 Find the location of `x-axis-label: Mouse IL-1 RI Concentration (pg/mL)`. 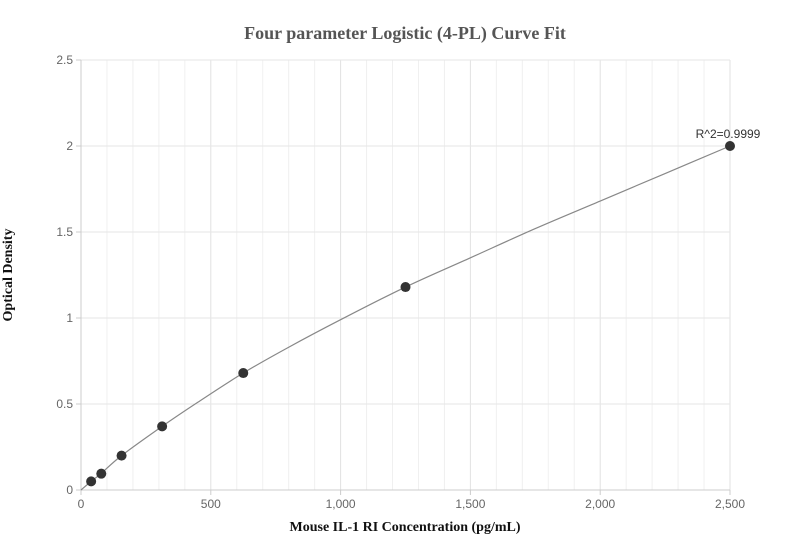

x-axis-label: Mouse IL-1 RI Concentration (pg/mL) is located at coordinates (405, 527).